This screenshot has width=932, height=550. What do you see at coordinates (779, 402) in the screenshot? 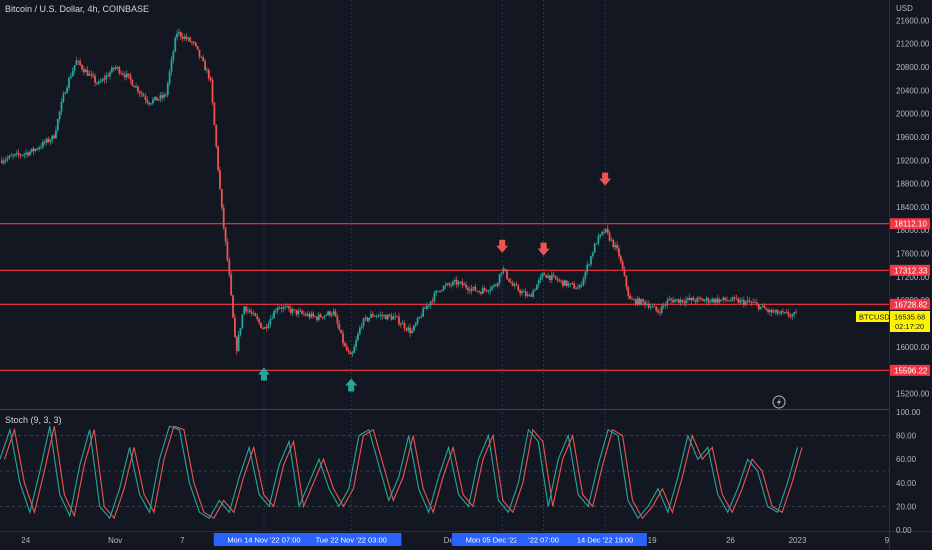
I see `lightning-icon` at bounding box center [779, 402].